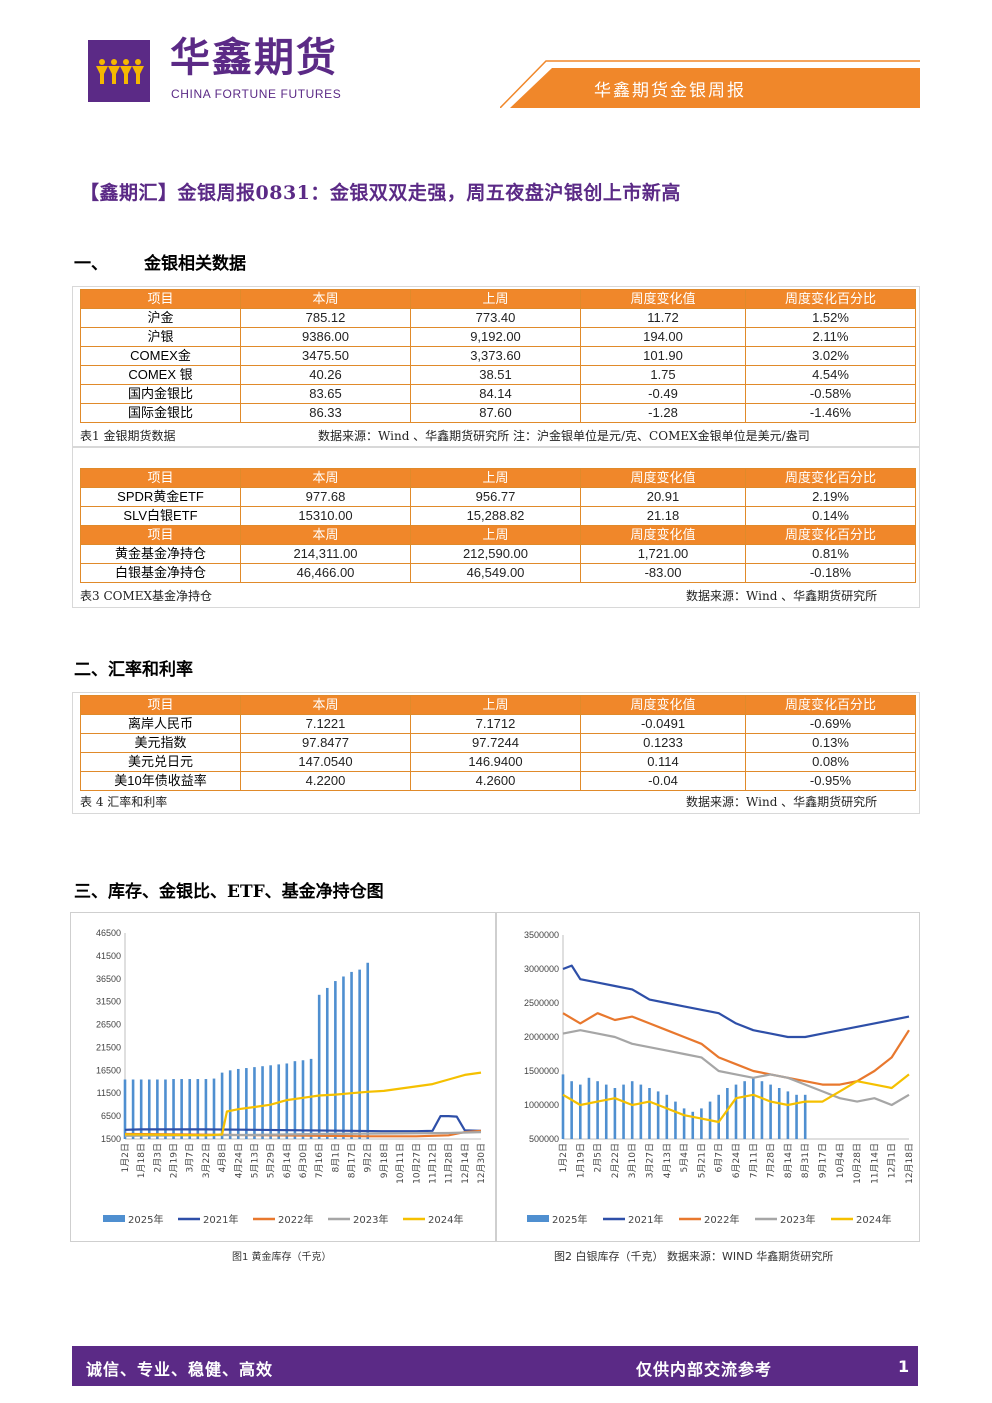  I want to click on table-cell: 146.9400, so click(495, 762).